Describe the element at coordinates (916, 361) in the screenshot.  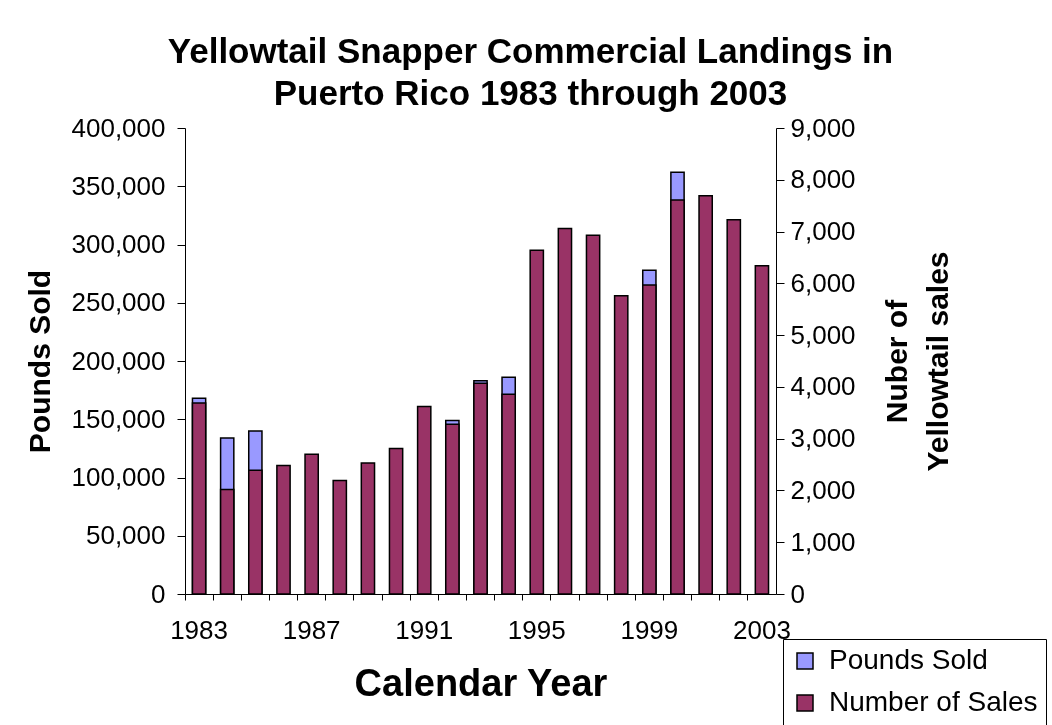
I see `y2-axis-title: Nuber of Yellowtail sales` at that location.